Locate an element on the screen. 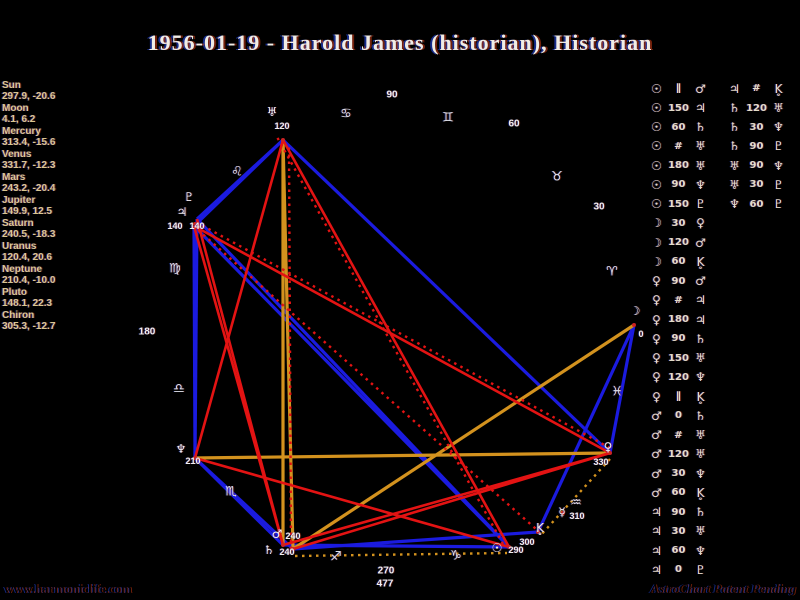 This screenshot has height=600, width=800. aspect-planet1-glyph: ♂ is located at coordinates (656, 492).